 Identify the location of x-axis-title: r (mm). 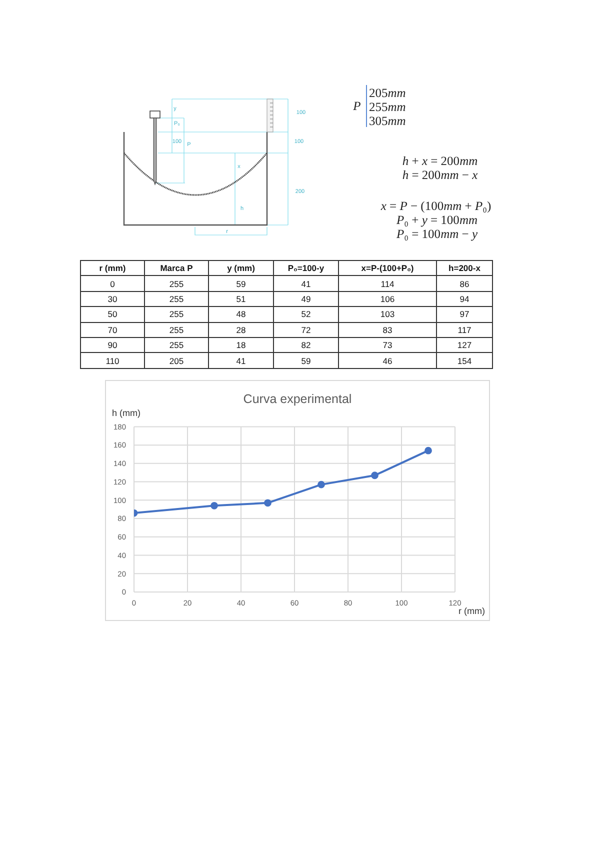
(471, 611).